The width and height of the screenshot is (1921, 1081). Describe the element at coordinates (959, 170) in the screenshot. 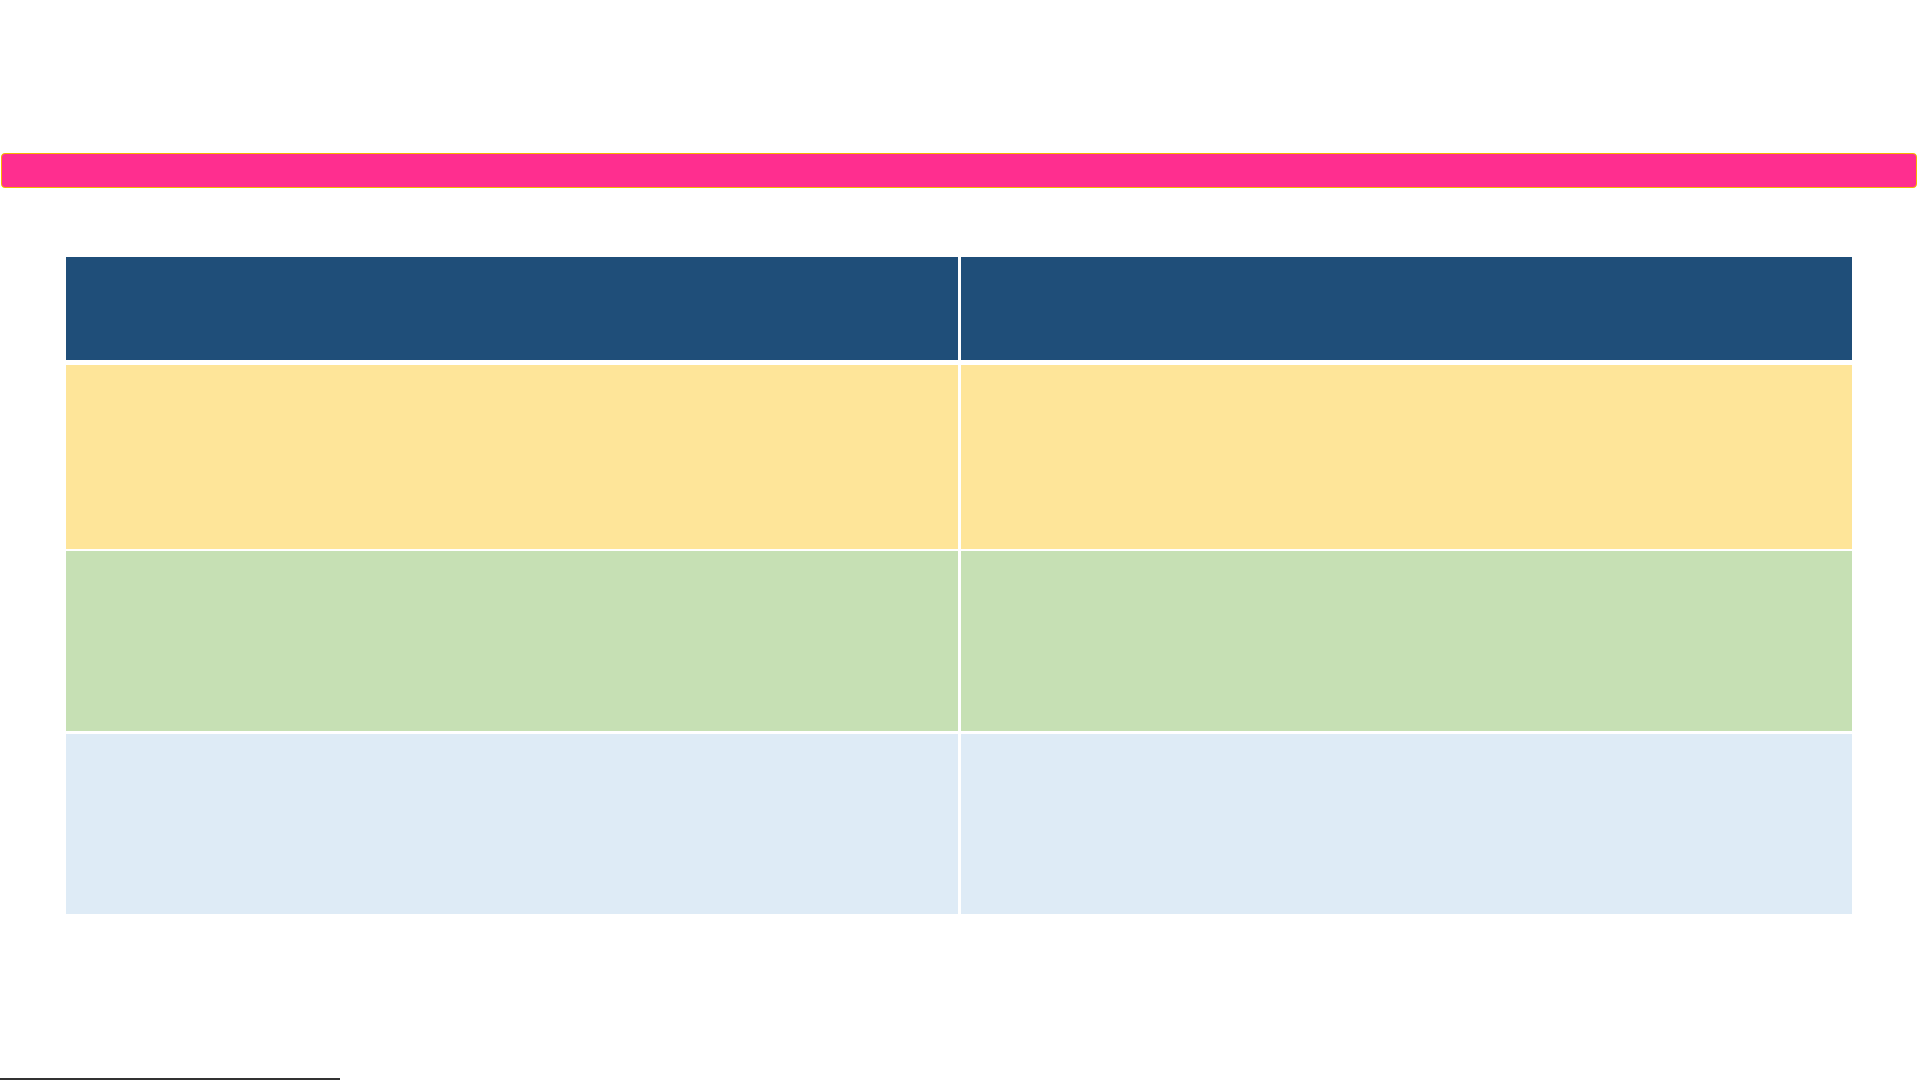

I see `title-band` at that location.